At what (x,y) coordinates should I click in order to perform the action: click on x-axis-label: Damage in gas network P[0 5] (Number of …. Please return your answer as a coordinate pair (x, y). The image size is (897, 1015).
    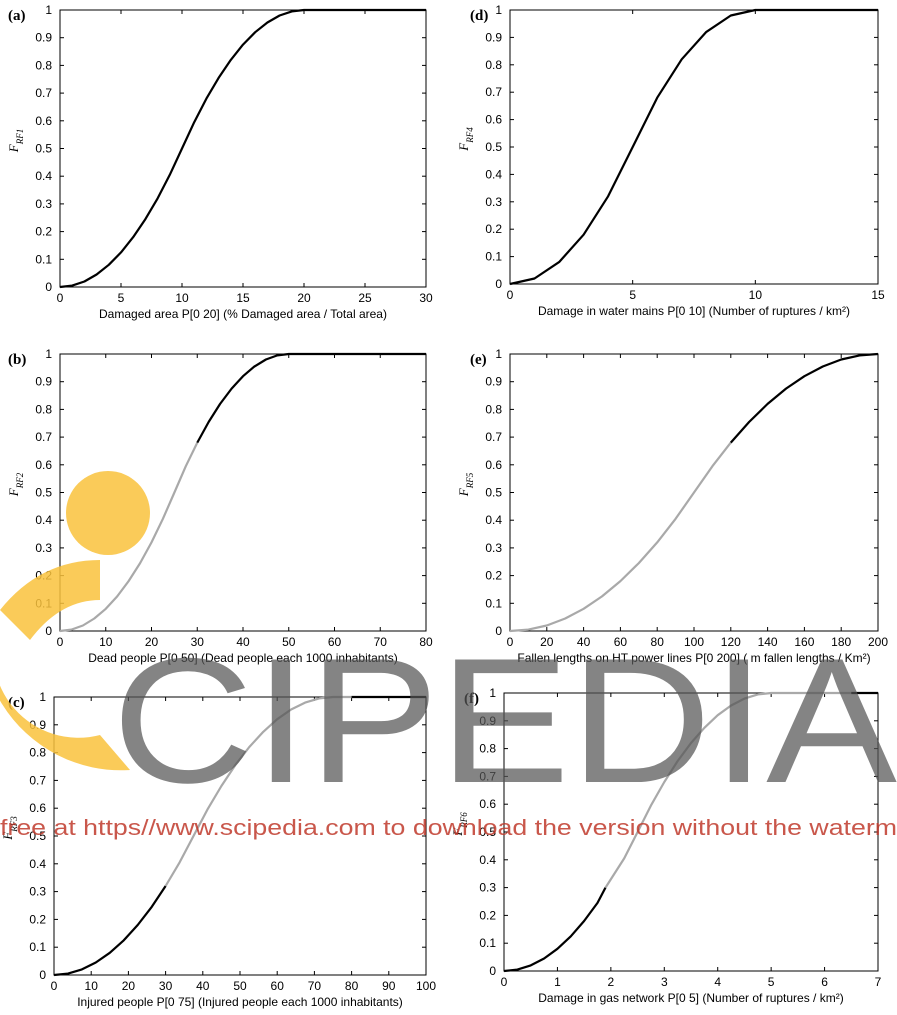
    Looking at the image, I should click on (690, 998).